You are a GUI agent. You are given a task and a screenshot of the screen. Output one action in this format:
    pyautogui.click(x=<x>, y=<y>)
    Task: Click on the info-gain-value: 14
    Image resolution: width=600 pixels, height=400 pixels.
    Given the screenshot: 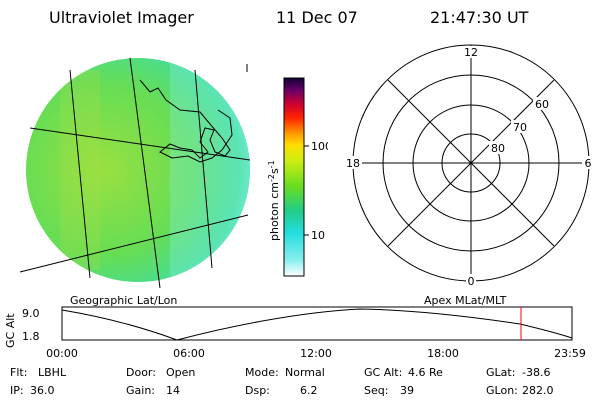 What is the action you would take?
    pyautogui.click(x=173, y=390)
    